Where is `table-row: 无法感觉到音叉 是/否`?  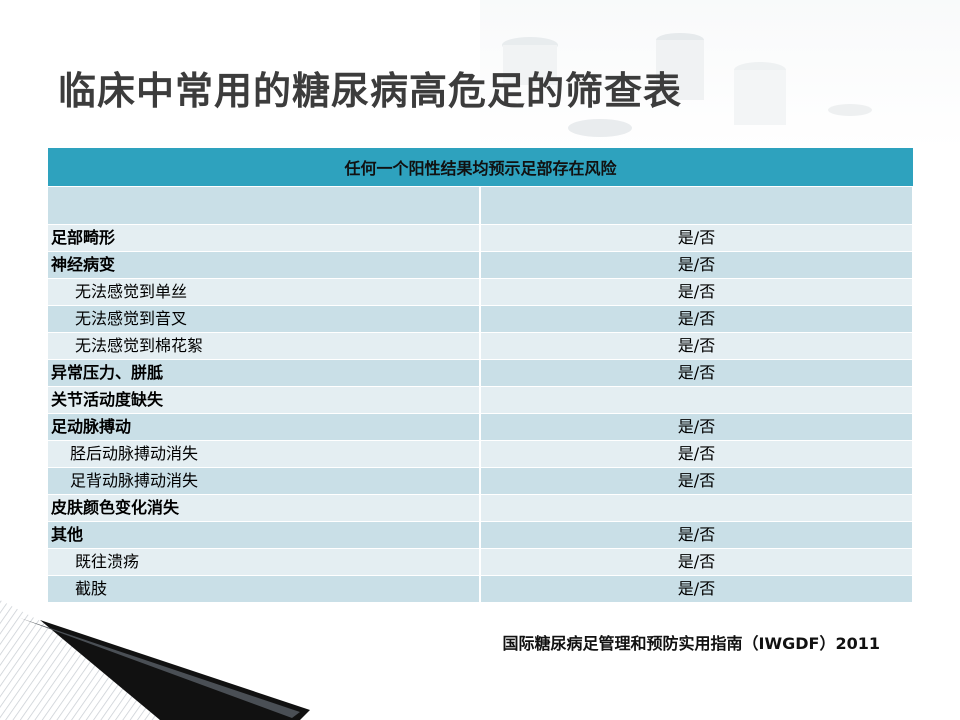 table-row: 无法感觉到音叉 是/否 is located at coordinates (481, 319).